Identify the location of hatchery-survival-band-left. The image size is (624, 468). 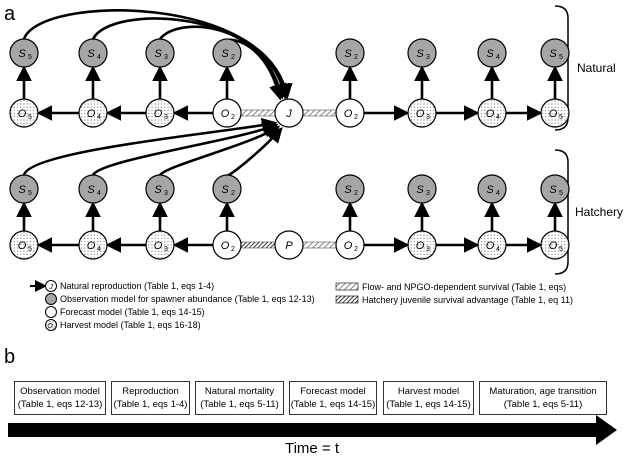
(258, 245).